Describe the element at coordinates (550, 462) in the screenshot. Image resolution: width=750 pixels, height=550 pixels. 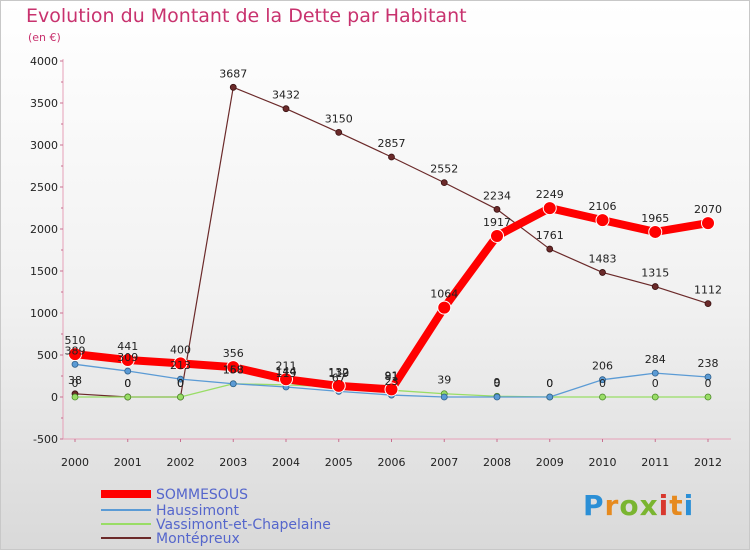
I see `x-tick-label: 2009` at that location.